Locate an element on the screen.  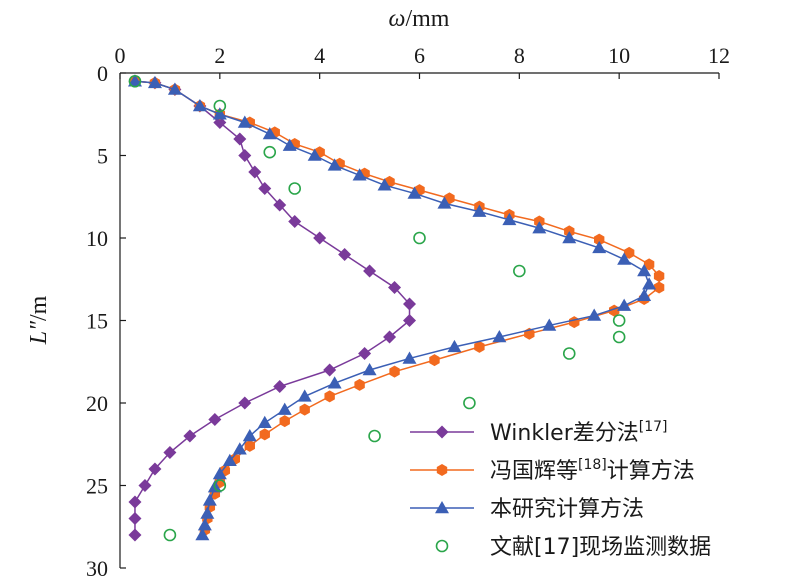
x-tick-label: 0 is located at coordinates (120, 55).